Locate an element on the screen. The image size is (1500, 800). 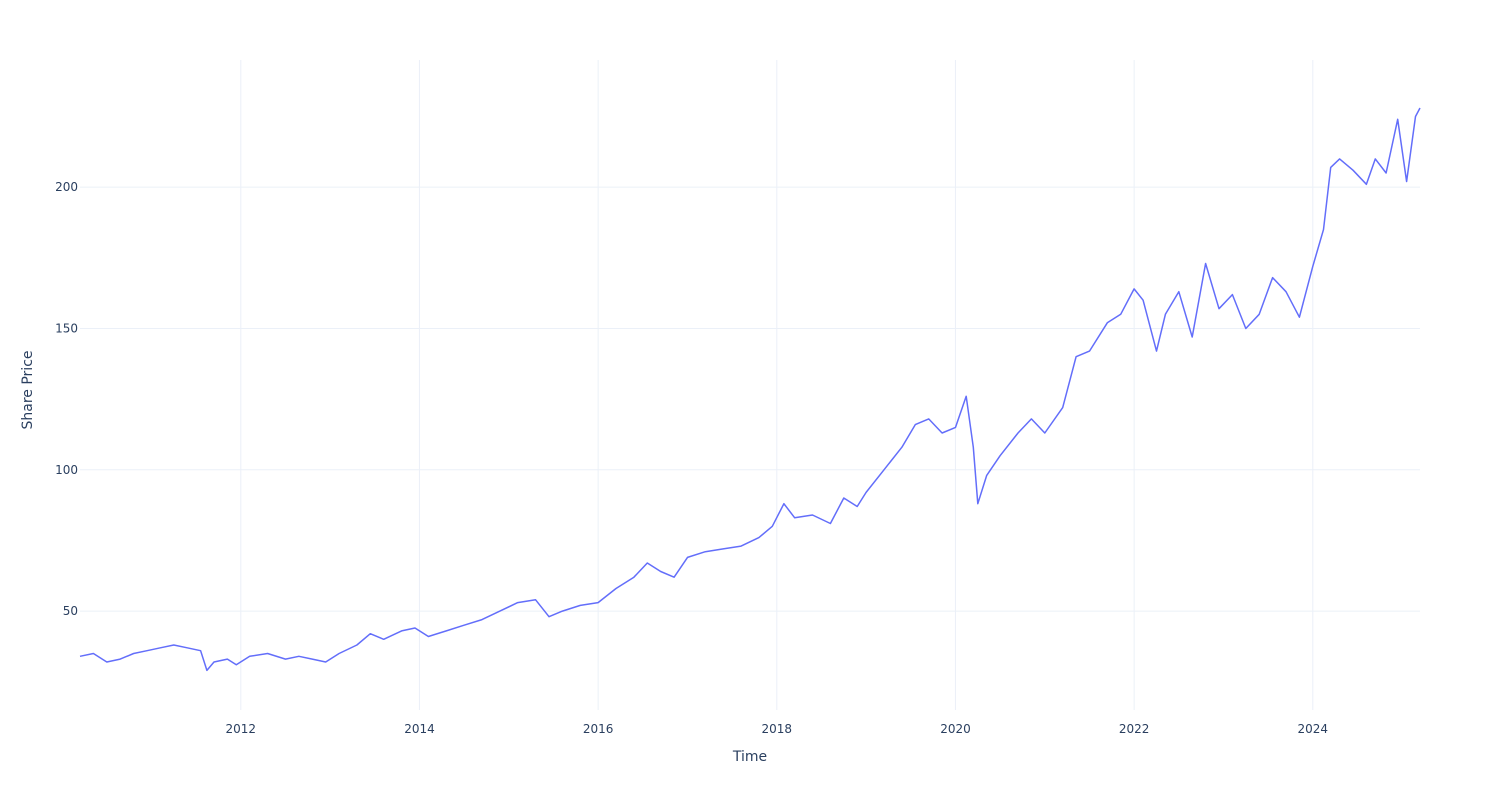
x-tick-label: 2022 is located at coordinates (1134, 729).